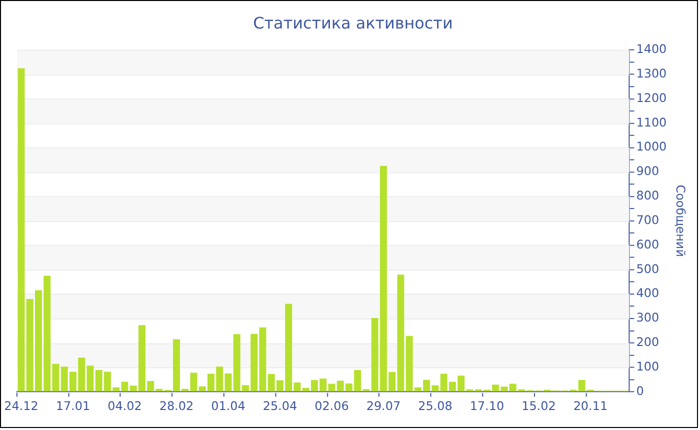  I want to click on y-tick-label: 200, so click(648, 342).